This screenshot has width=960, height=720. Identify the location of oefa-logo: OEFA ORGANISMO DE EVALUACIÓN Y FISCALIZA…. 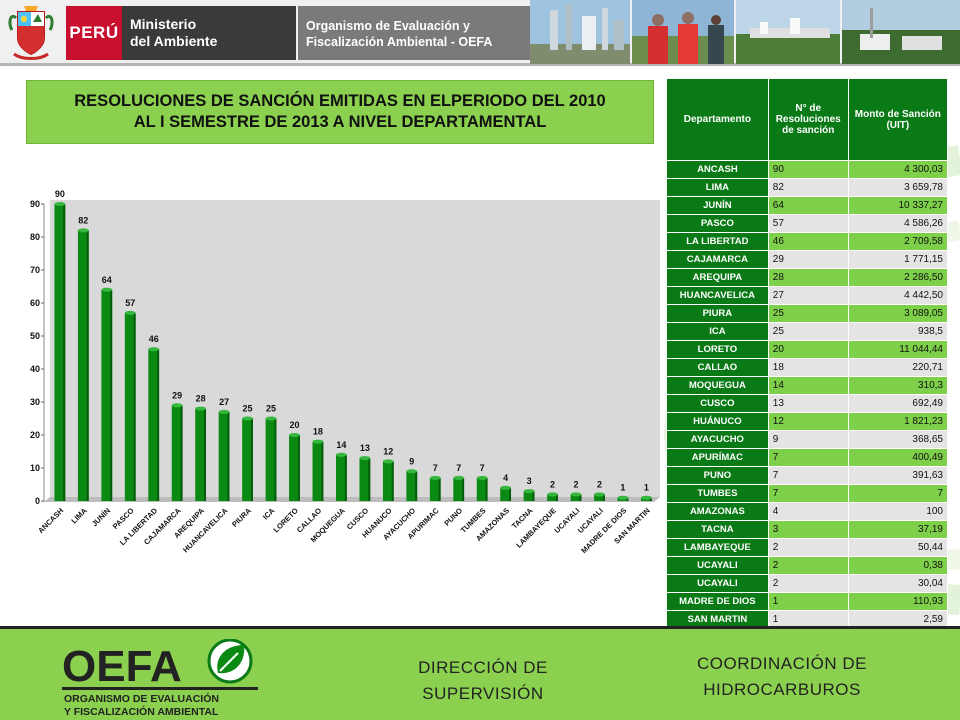
(160, 678).